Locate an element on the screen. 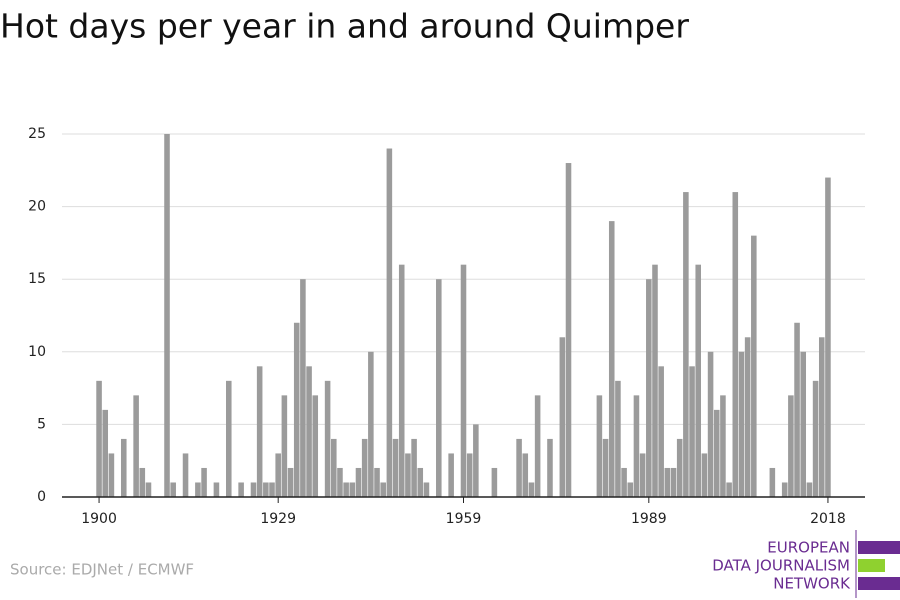  x-tick-label: 1989 is located at coordinates (649, 519).